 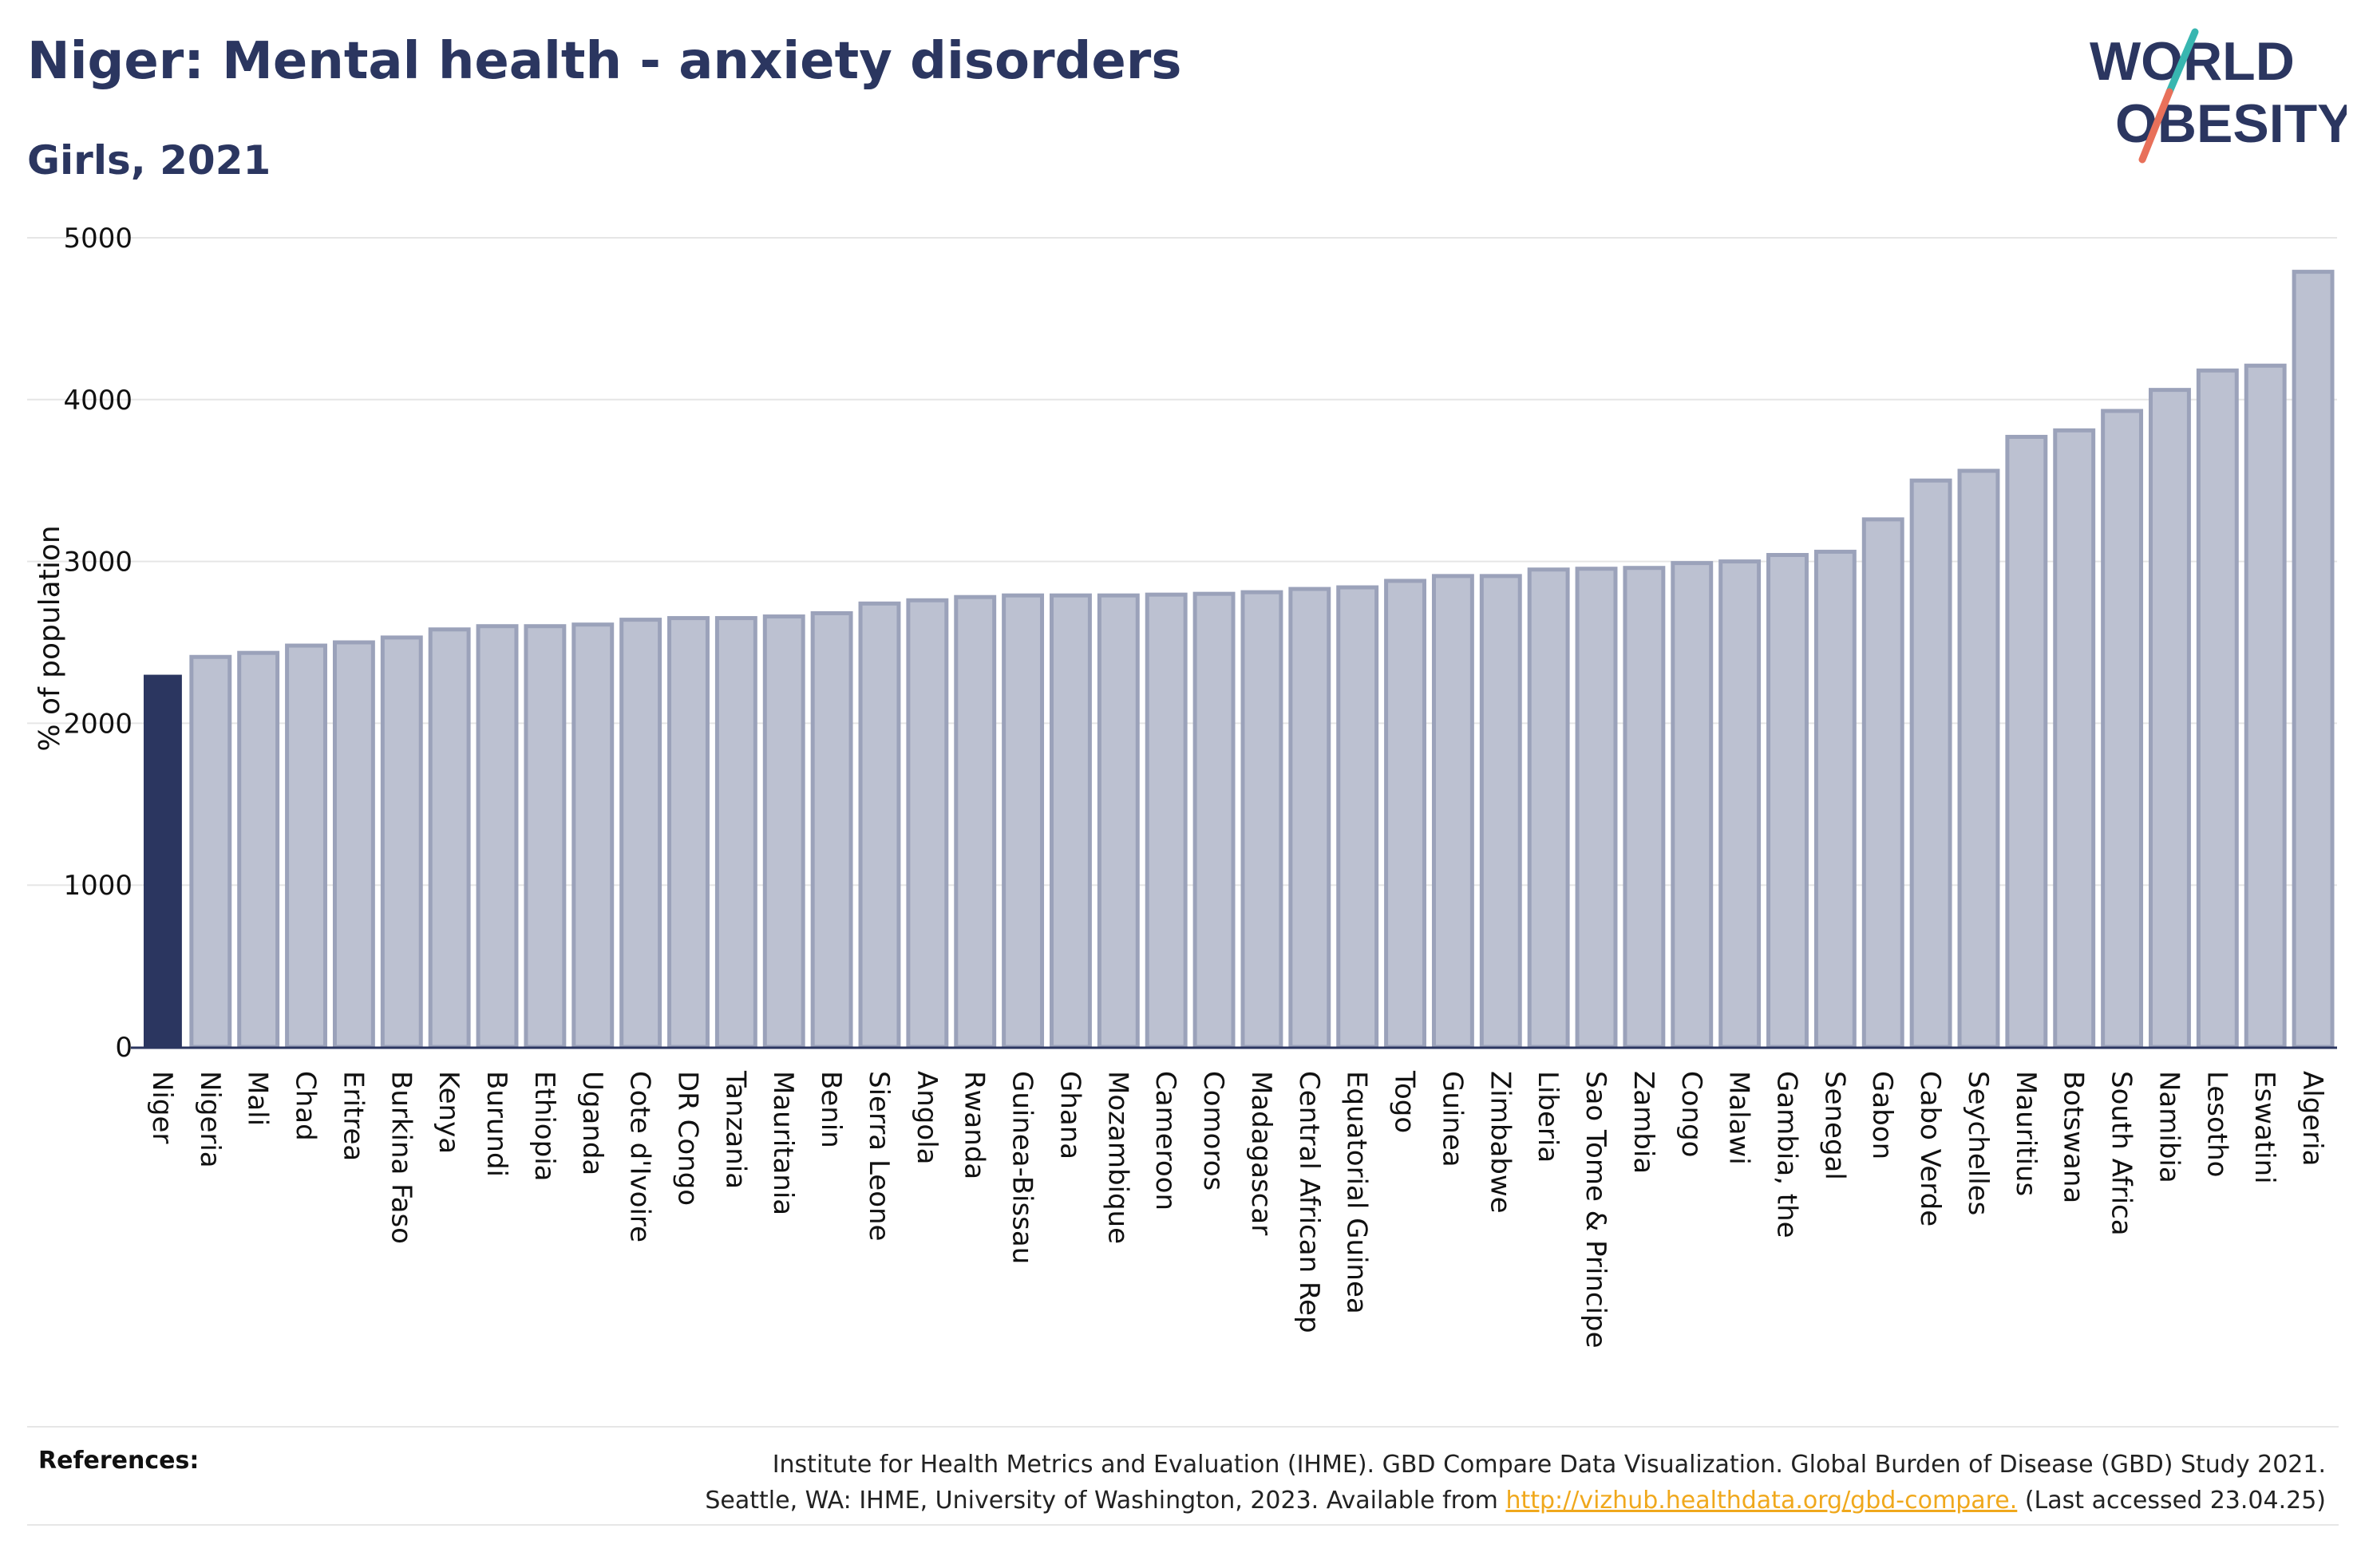 I want to click on x-tick-label: Central African Rep, so click(x=1309, y=1202).